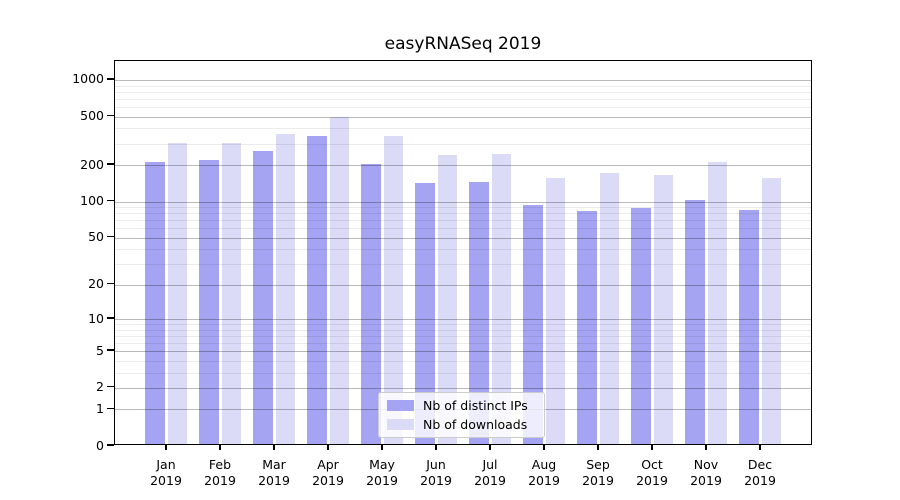  Describe the element at coordinates (274, 464) in the screenshot. I see `x-tick-month: Mar` at that location.